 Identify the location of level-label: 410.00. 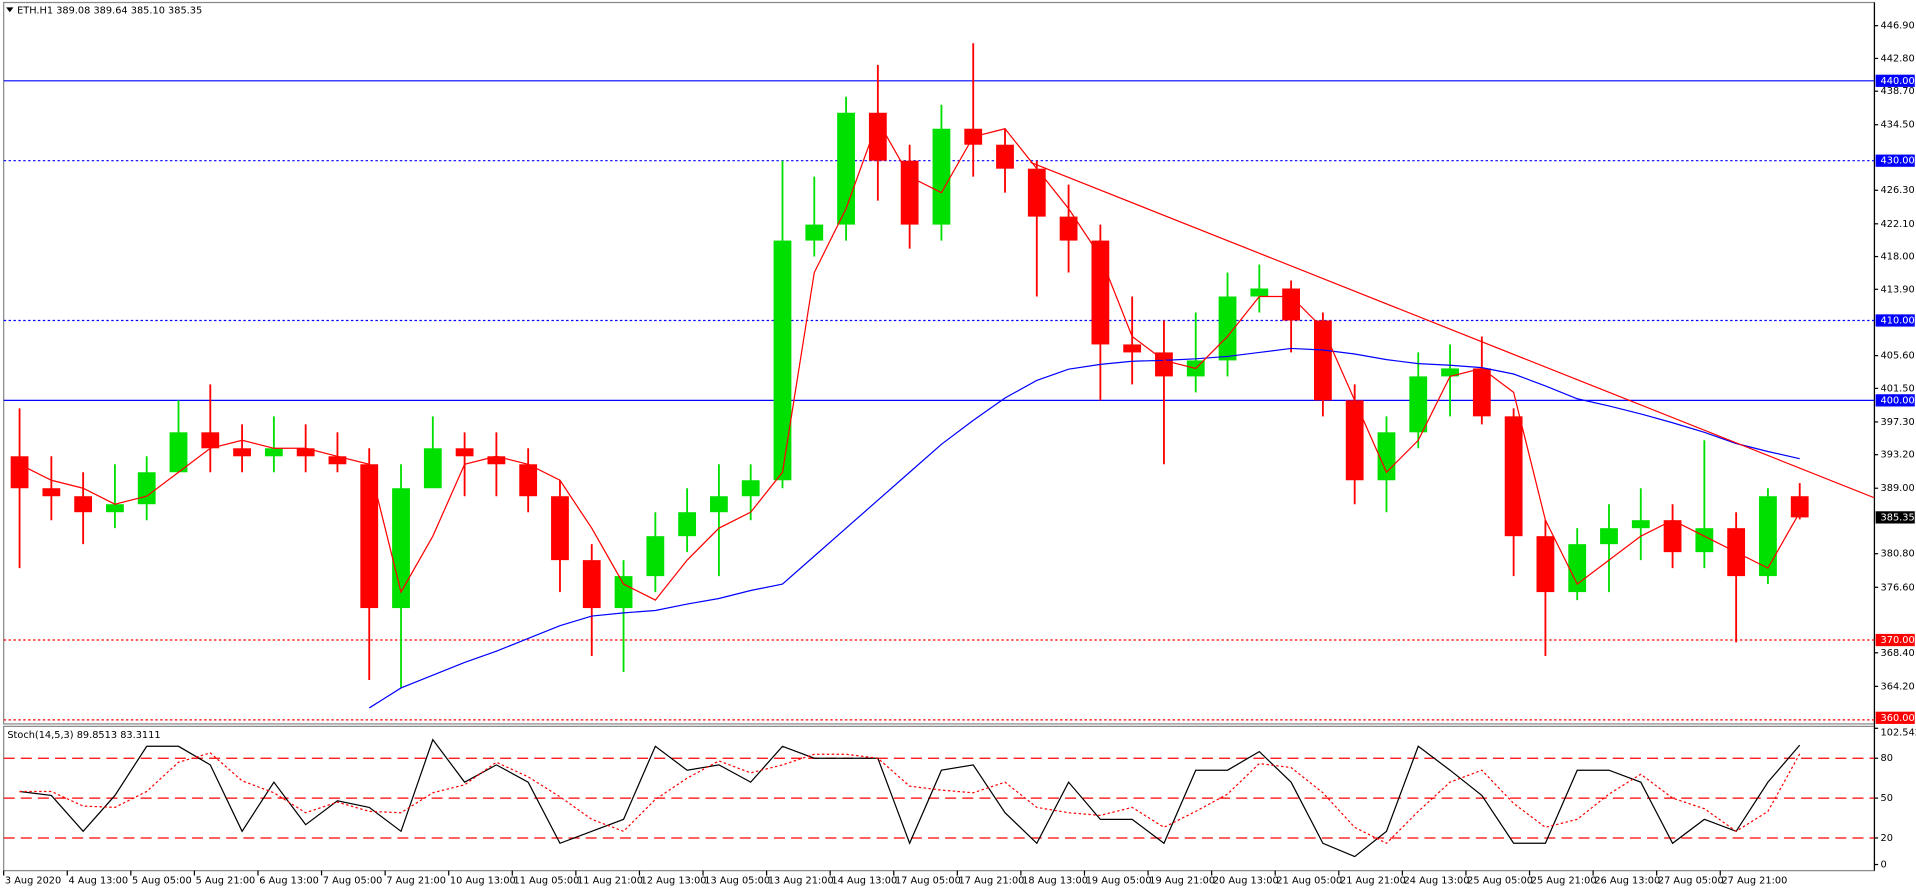
(1898, 320).